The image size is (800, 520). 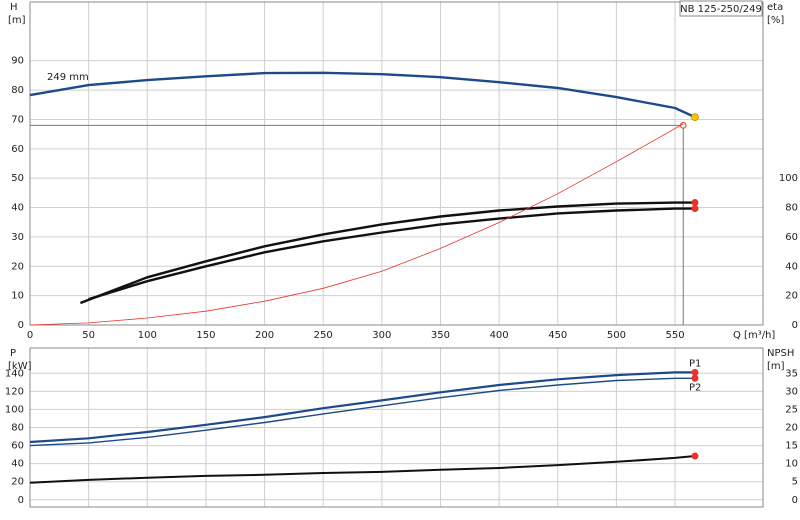 What do you see at coordinates (695, 387) in the screenshot?
I see `series-label: P2` at bounding box center [695, 387].